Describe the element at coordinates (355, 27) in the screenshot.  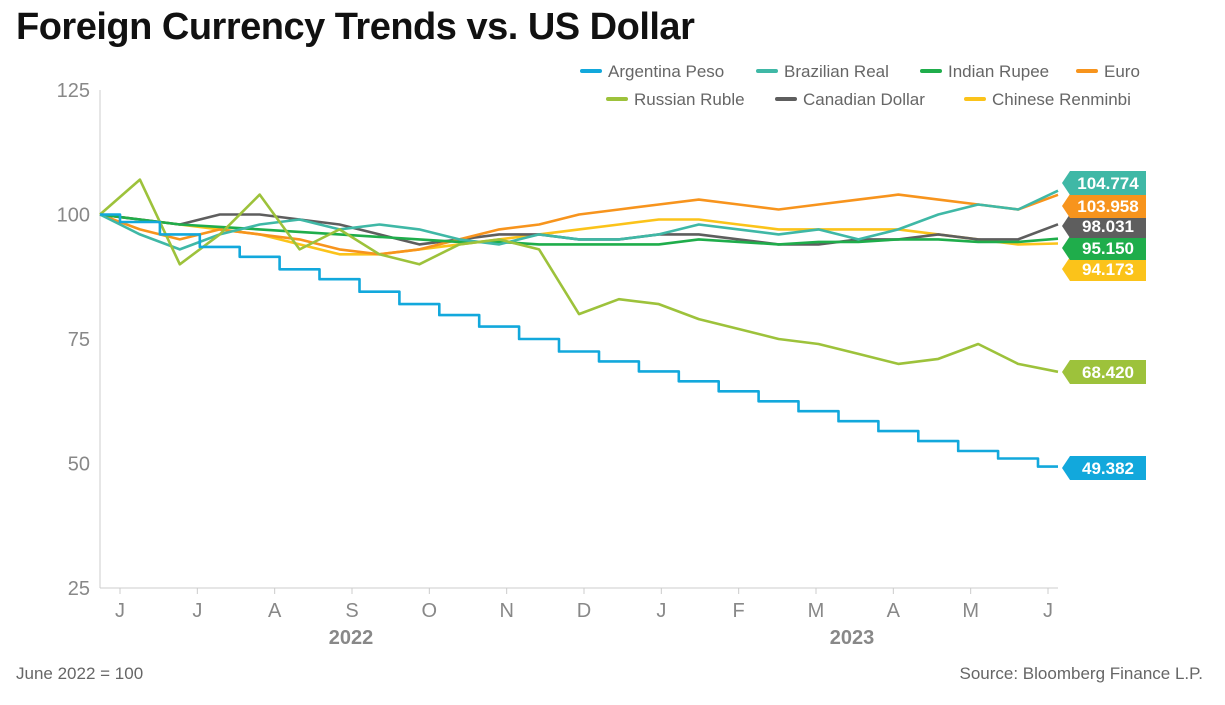
I see `chart-title: Foreign Currency Trends vs. US Dollar` at that location.